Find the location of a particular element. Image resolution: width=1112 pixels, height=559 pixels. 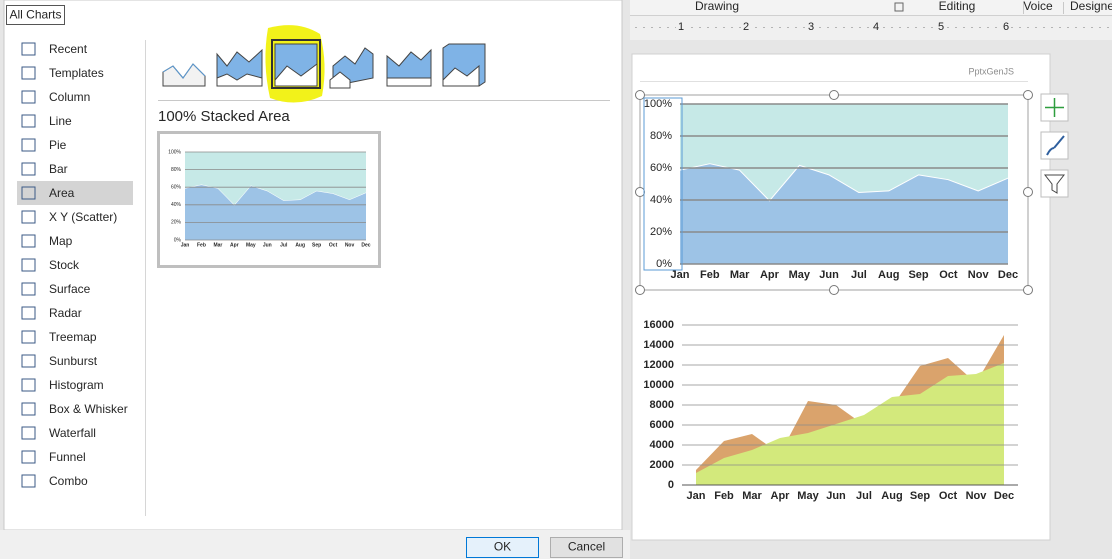

tab-label: All Charts is located at coordinates (35, 15).